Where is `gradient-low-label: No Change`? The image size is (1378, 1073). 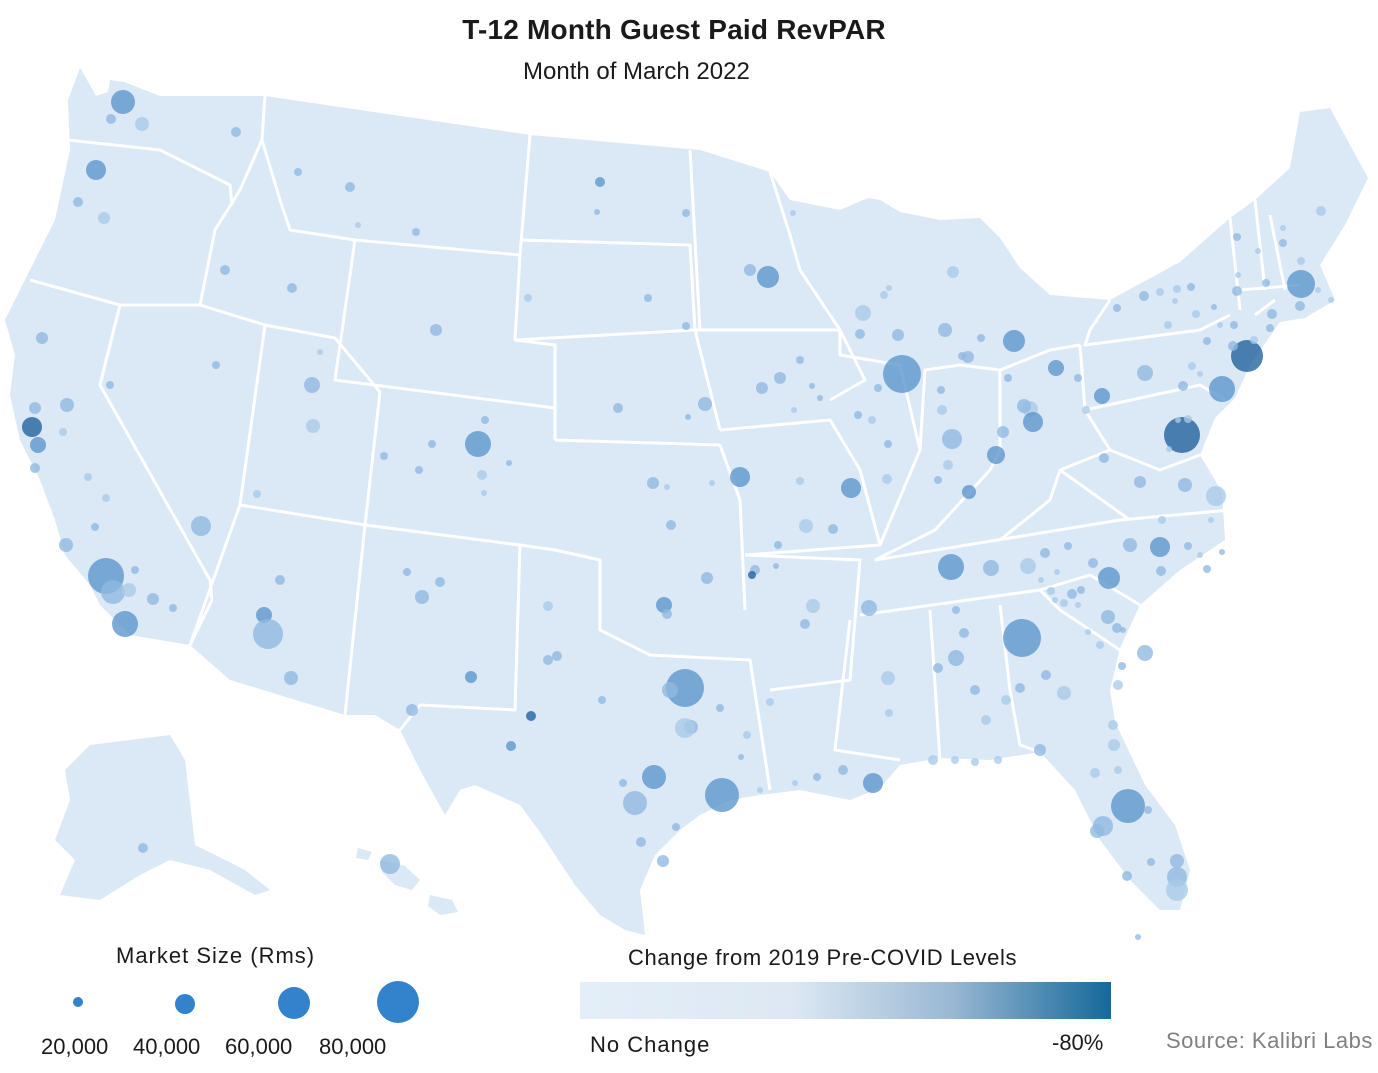 gradient-low-label: No Change is located at coordinates (650, 1044).